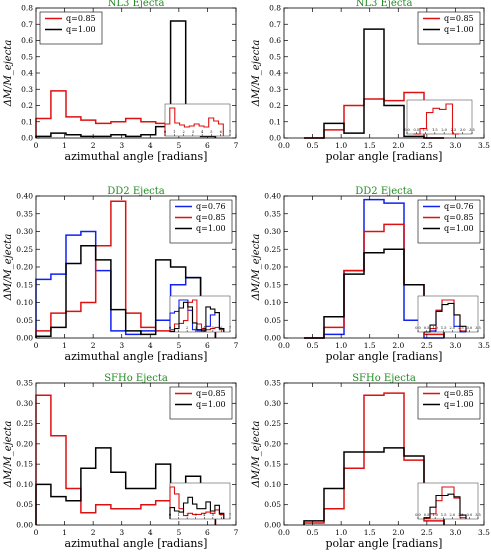 The image size is (491, 552). What do you see at coordinates (272, 284) in the screenshot?
I see `y-tick-label: 0.15` at bounding box center [272, 284].